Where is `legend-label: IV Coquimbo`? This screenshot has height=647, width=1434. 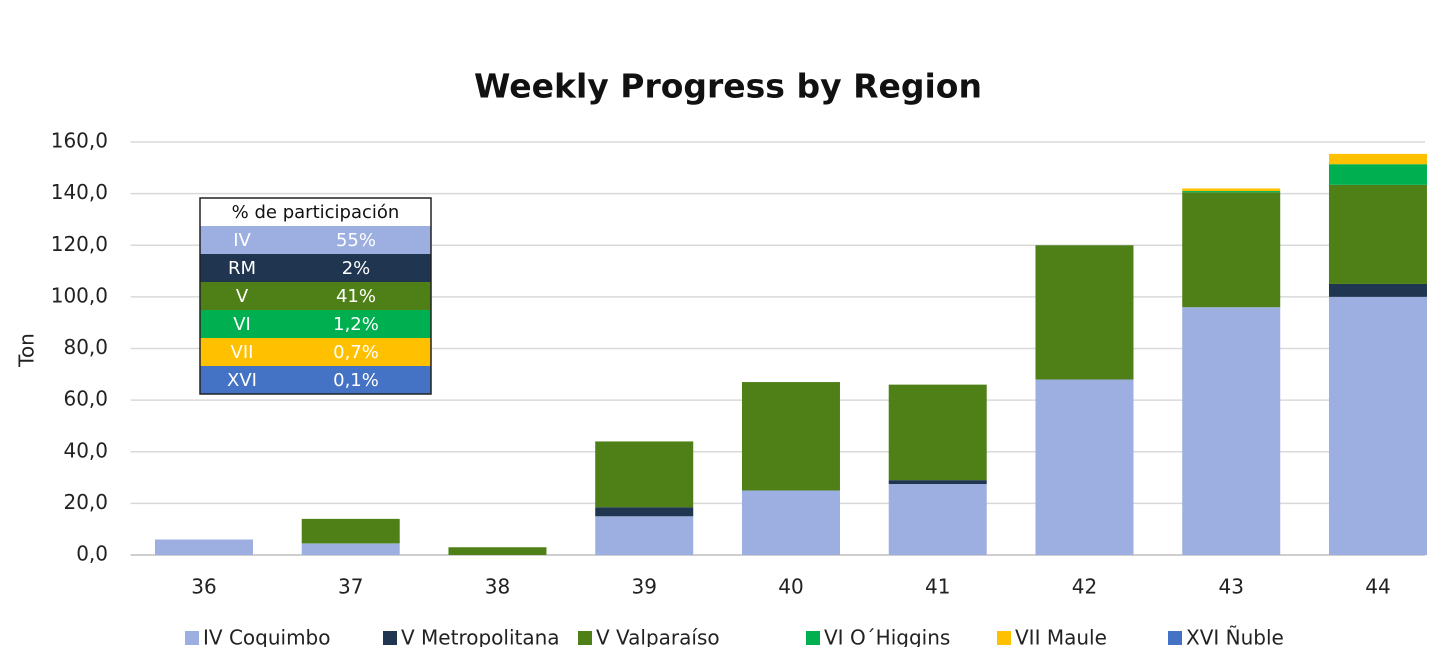 legend-label: IV Coquimbo is located at coordinates (266, 636).